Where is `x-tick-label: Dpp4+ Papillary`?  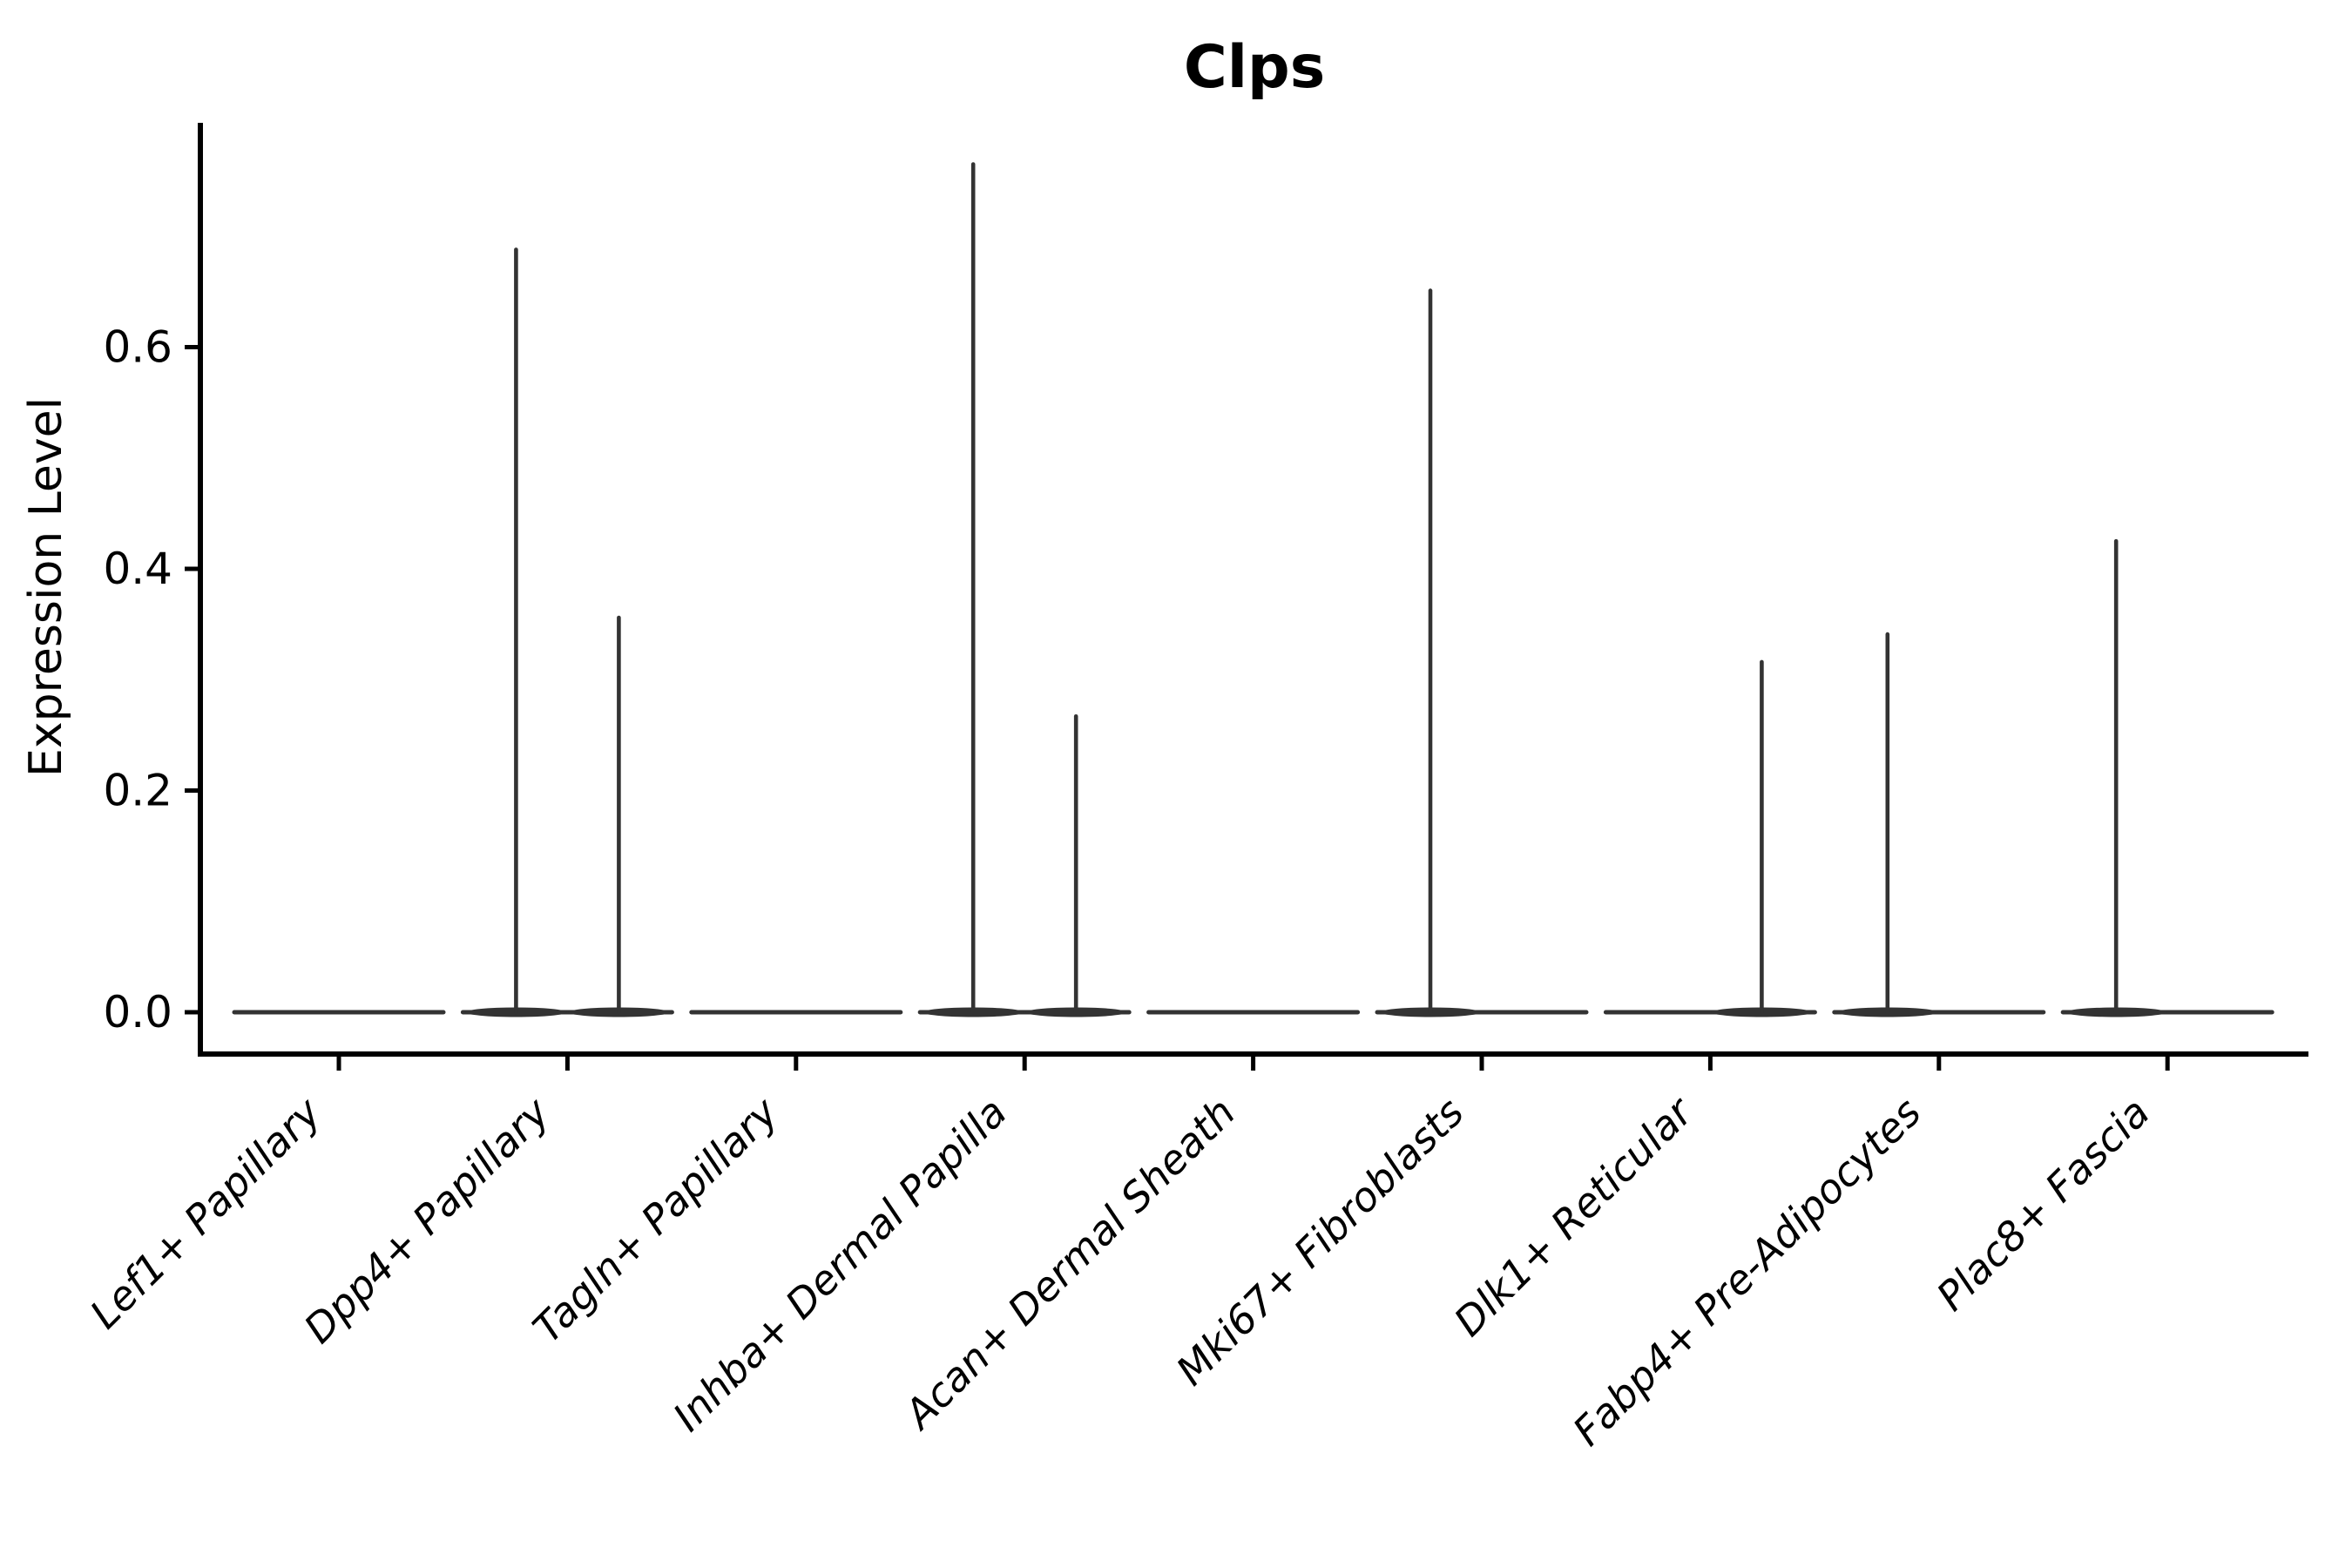
x-tick-label: Dpp4+ Papillary is located at coordinates (427, 1220).